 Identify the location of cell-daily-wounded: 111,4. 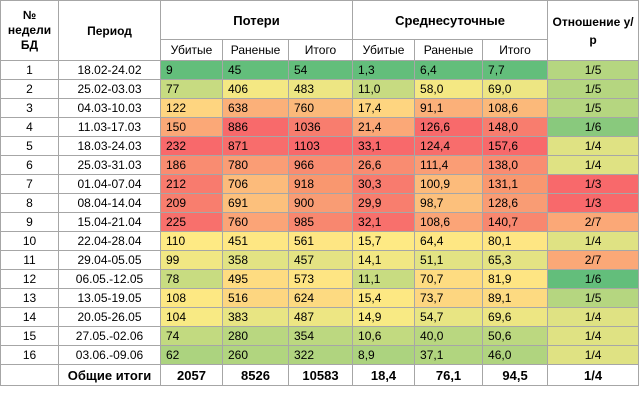
(449, 165).